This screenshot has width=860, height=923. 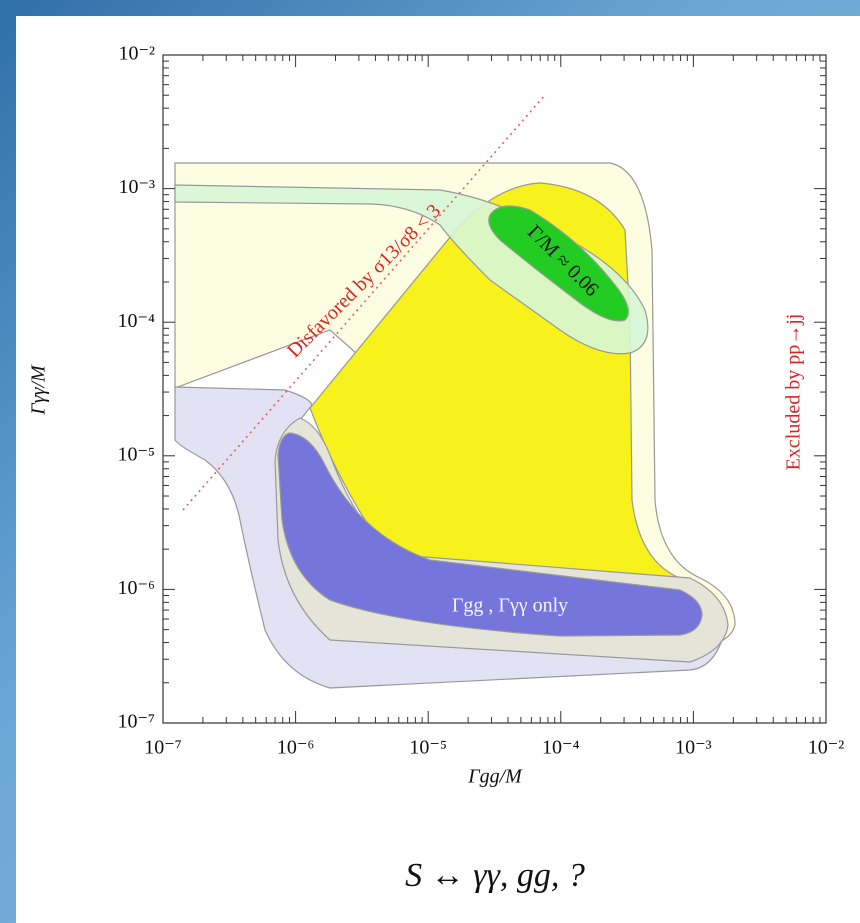 What do you see at coordinates (296, 748) in the screenshot?
I see `x-tick-label: 10⁻⁶` at bounding box center [296, 748].